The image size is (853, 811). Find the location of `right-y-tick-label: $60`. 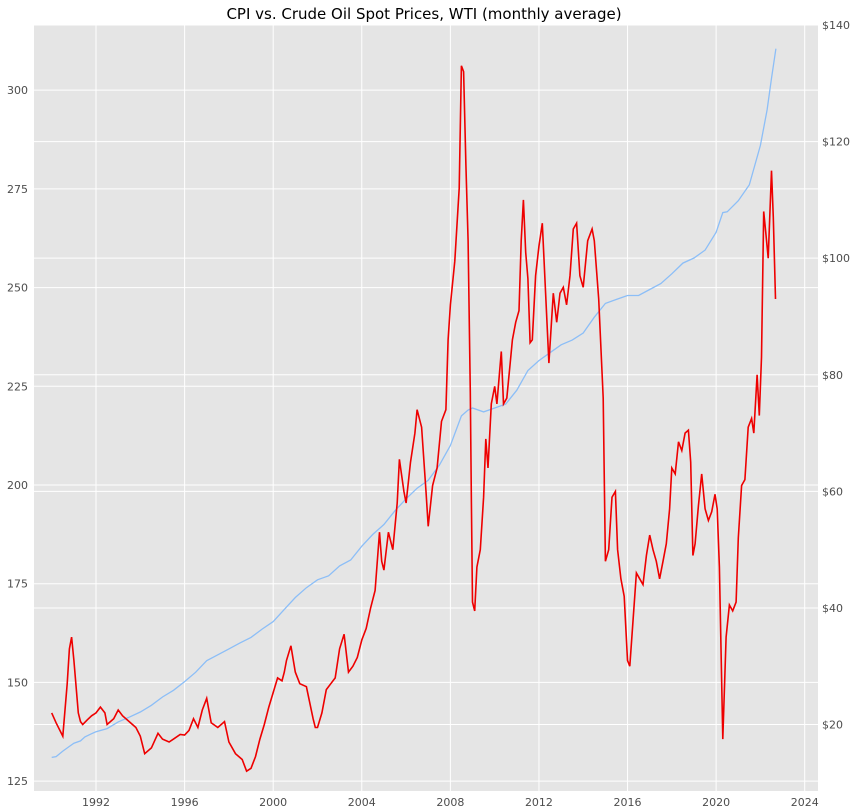

right-y-tick-label: $60 is located at coordinates (832, 491).